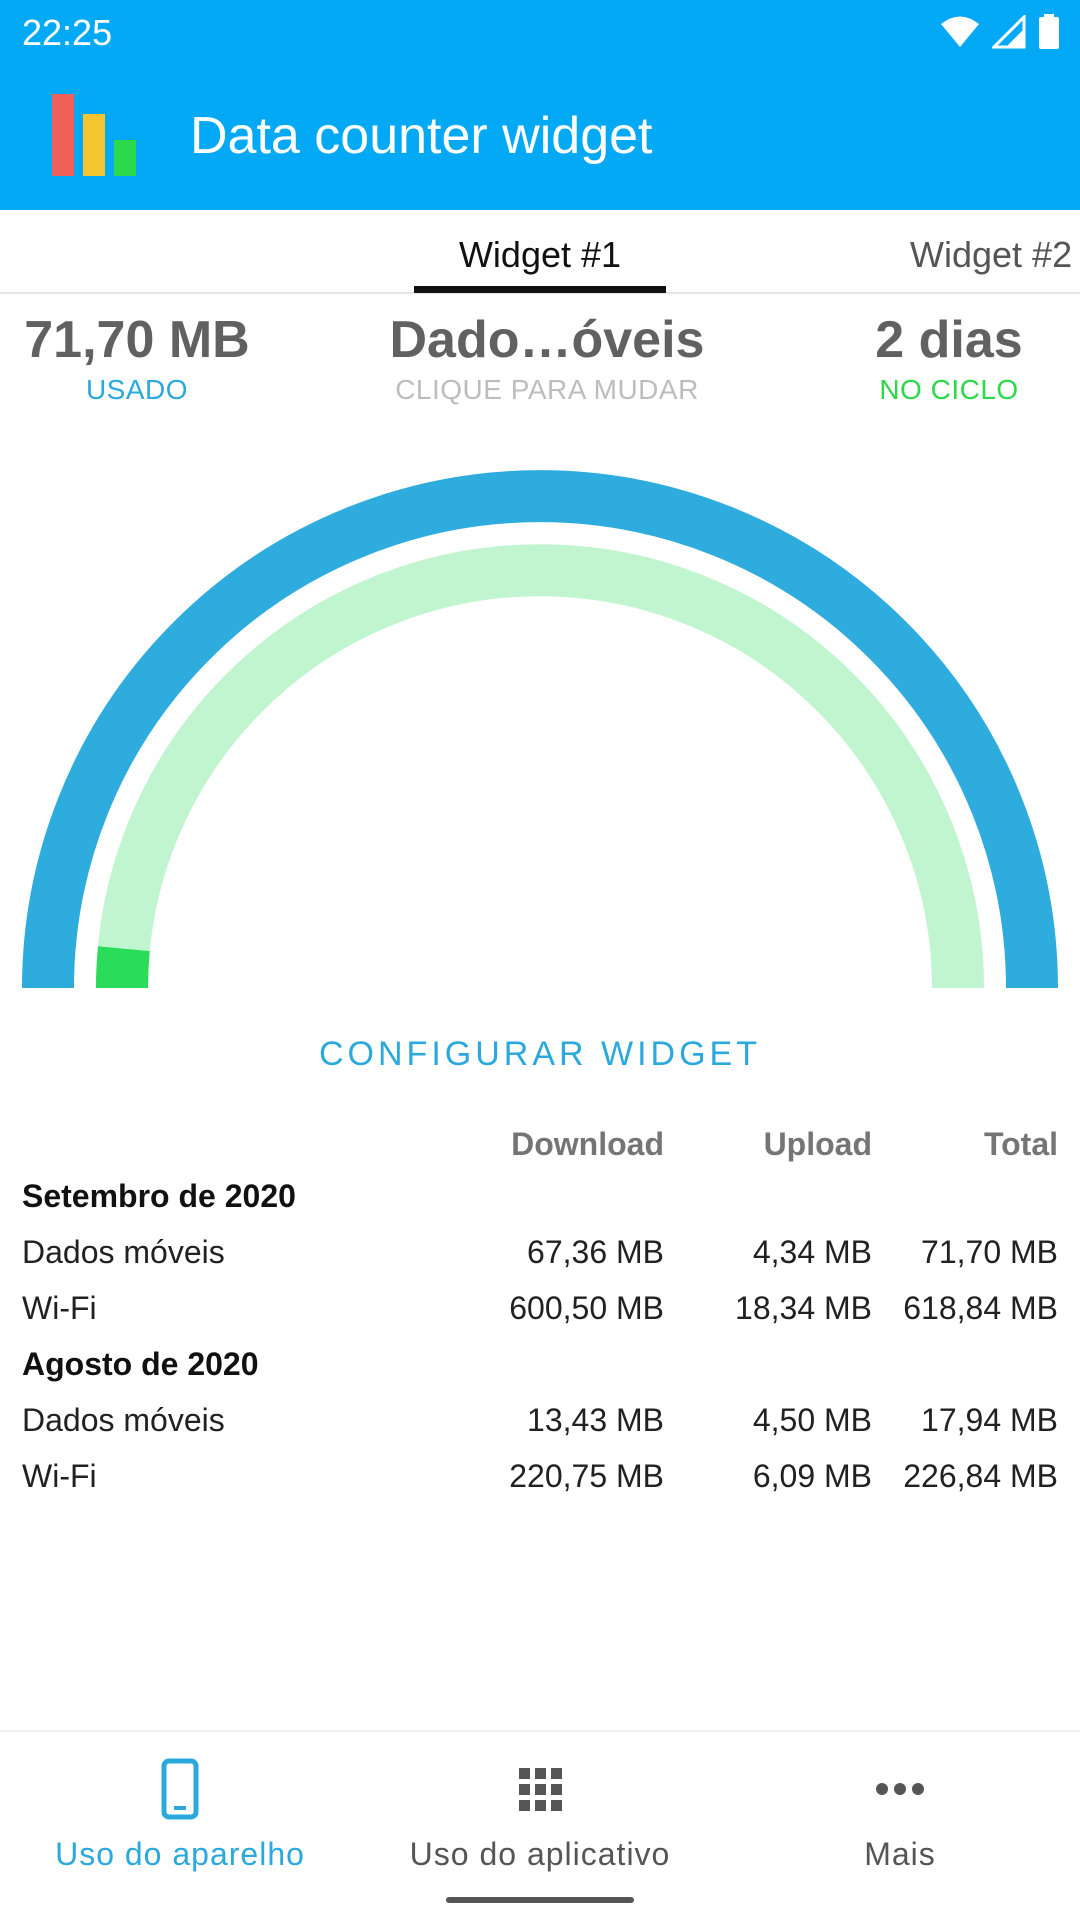  I want to click on apps-grid-icon, so click(540, 1789).